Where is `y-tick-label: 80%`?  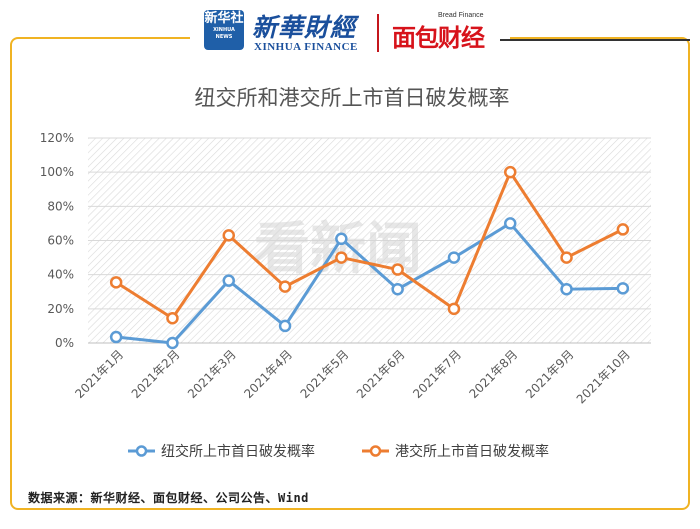 y-tick-label: 80% is located at coordinates (60, 206).